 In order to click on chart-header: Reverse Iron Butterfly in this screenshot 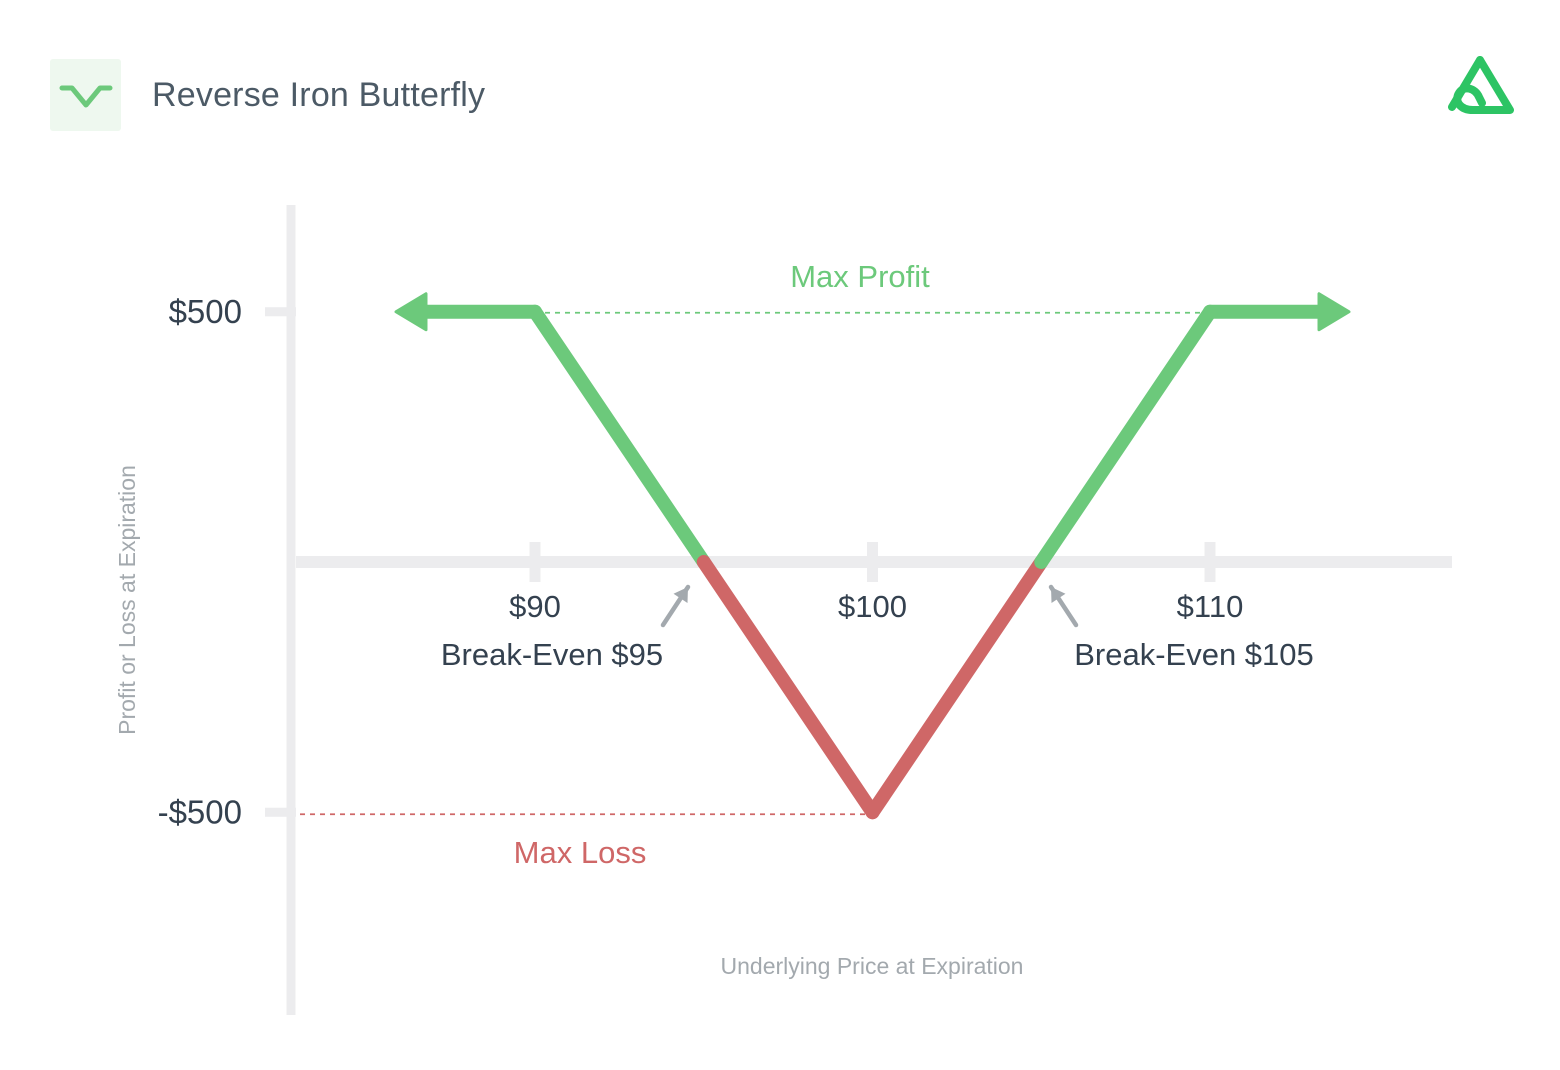, I will do `click(267, 95)`.